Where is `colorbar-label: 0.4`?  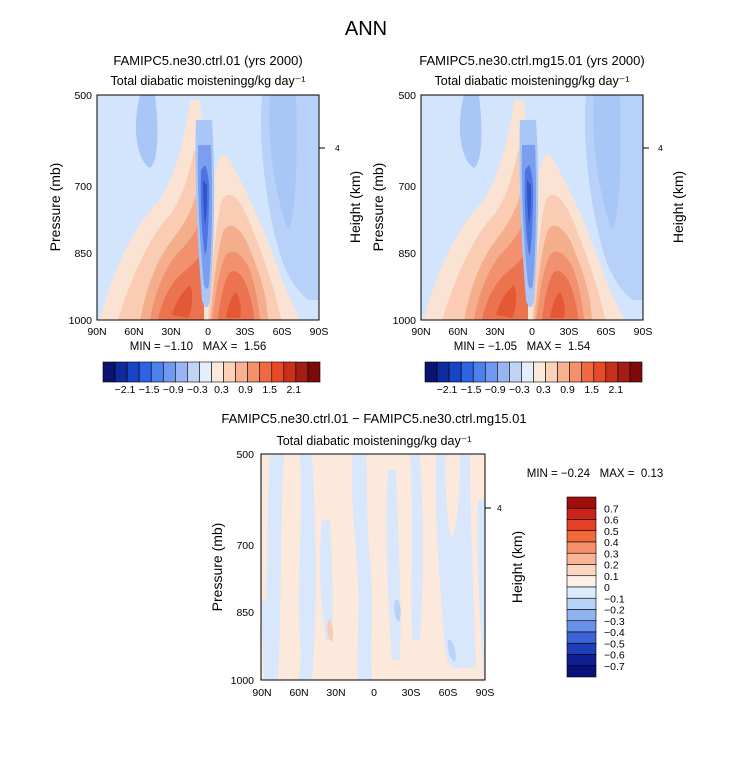 colorbar-label: 0.4 is located at coordinates (611, 543).